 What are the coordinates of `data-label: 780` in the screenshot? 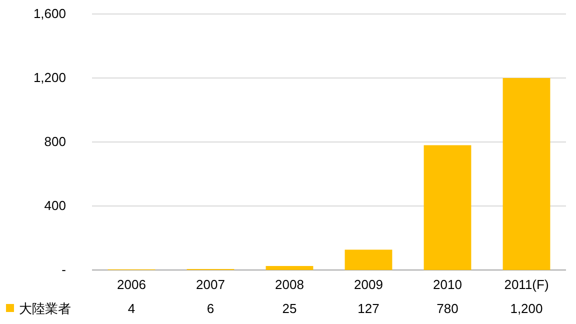 It's located at (447, 308).